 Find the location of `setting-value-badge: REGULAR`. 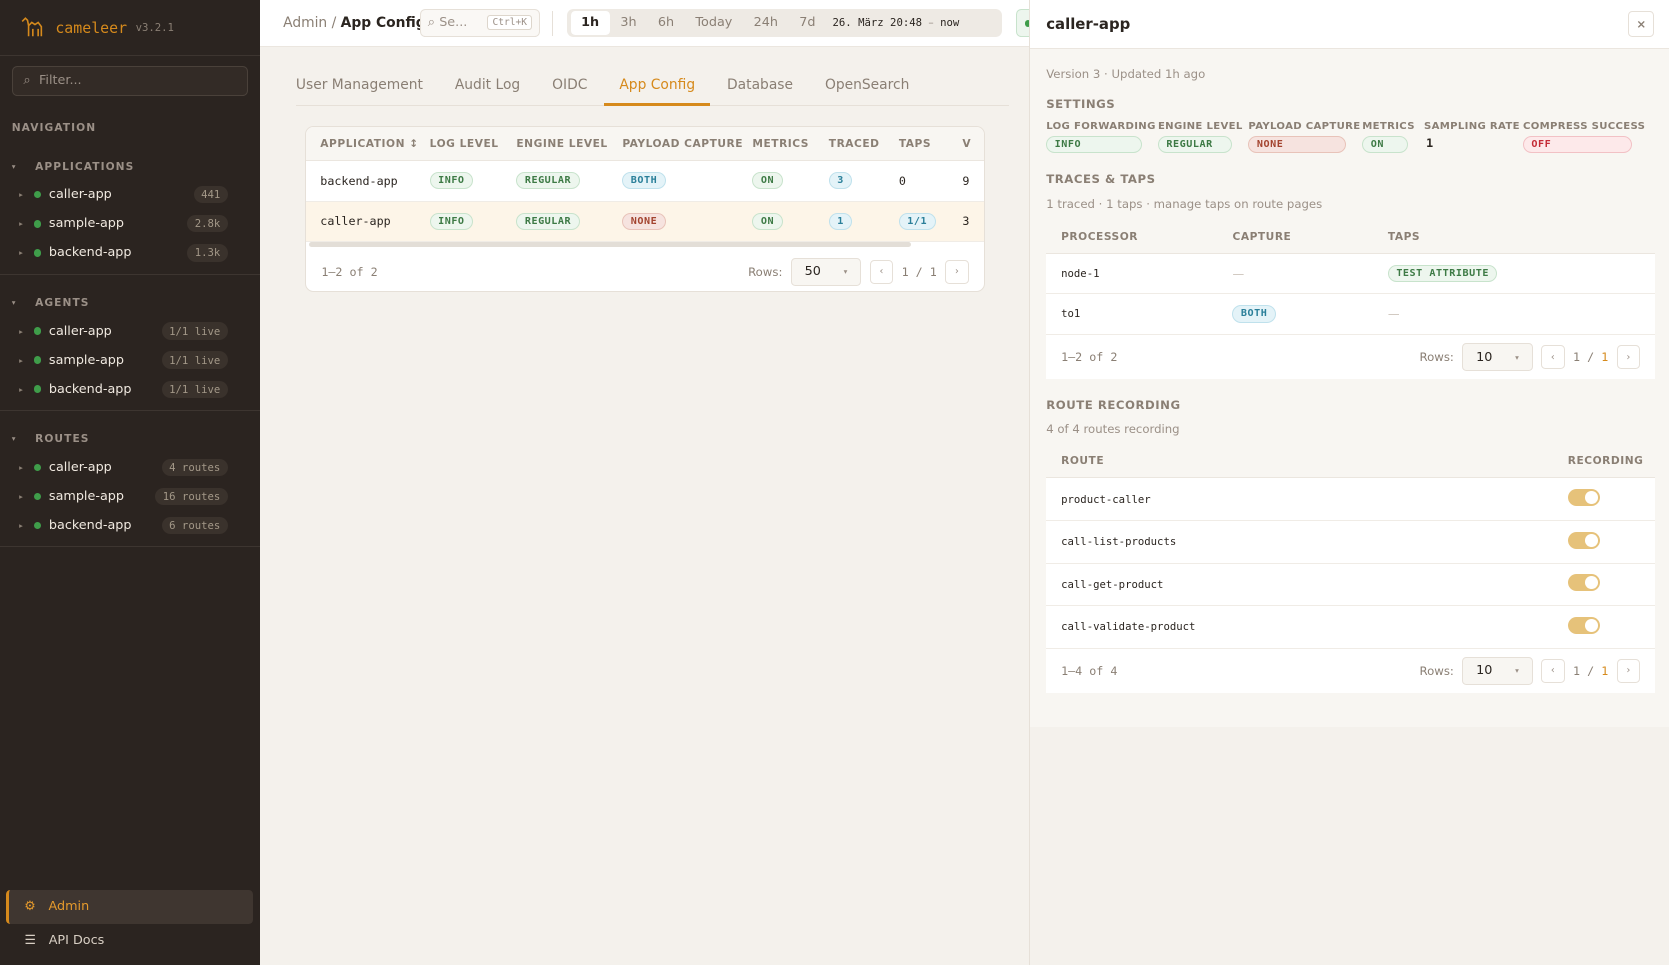

setting-value-badge: REGULAR is located at coordinates (1195, 144).